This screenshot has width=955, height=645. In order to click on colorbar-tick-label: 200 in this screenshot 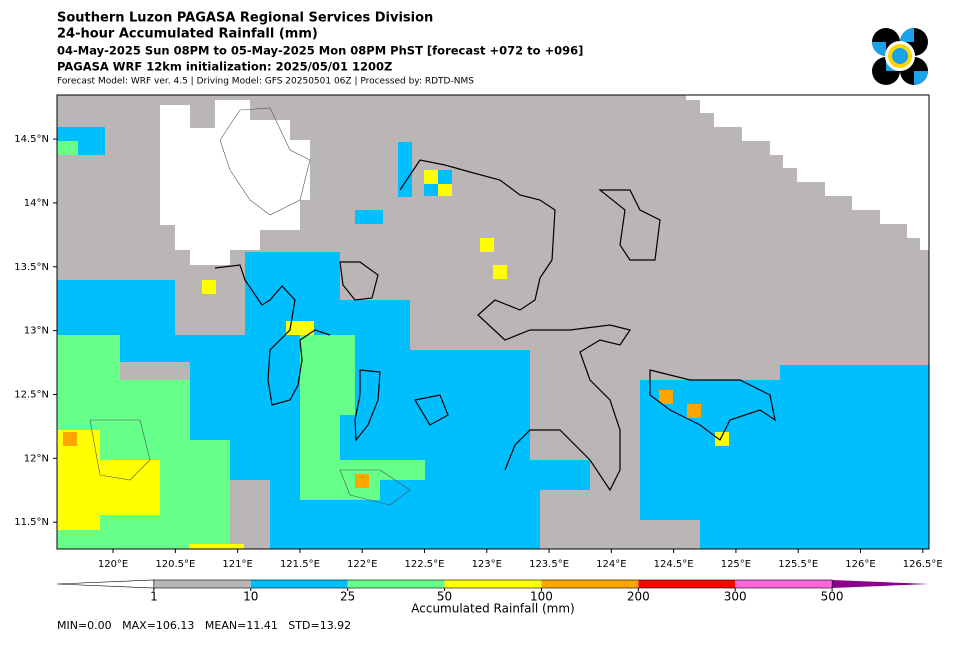, I will do `click(638, 597)`.